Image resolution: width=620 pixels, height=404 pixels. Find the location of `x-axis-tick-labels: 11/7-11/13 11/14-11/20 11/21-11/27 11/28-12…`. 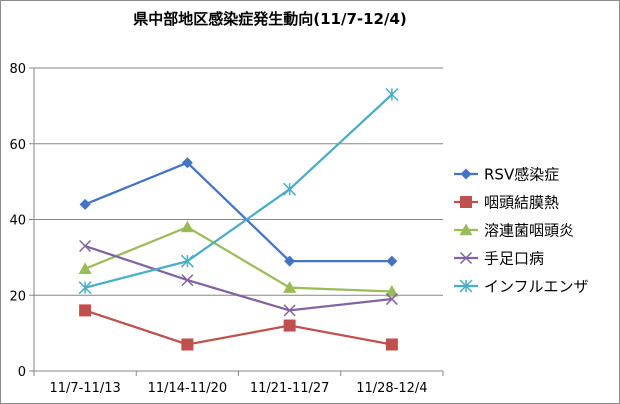

x-axis-tick-labels: 11/7-11/13 11/14-11/20 11/21-11/27 11/28-12… is located at coordinates (238, 388).